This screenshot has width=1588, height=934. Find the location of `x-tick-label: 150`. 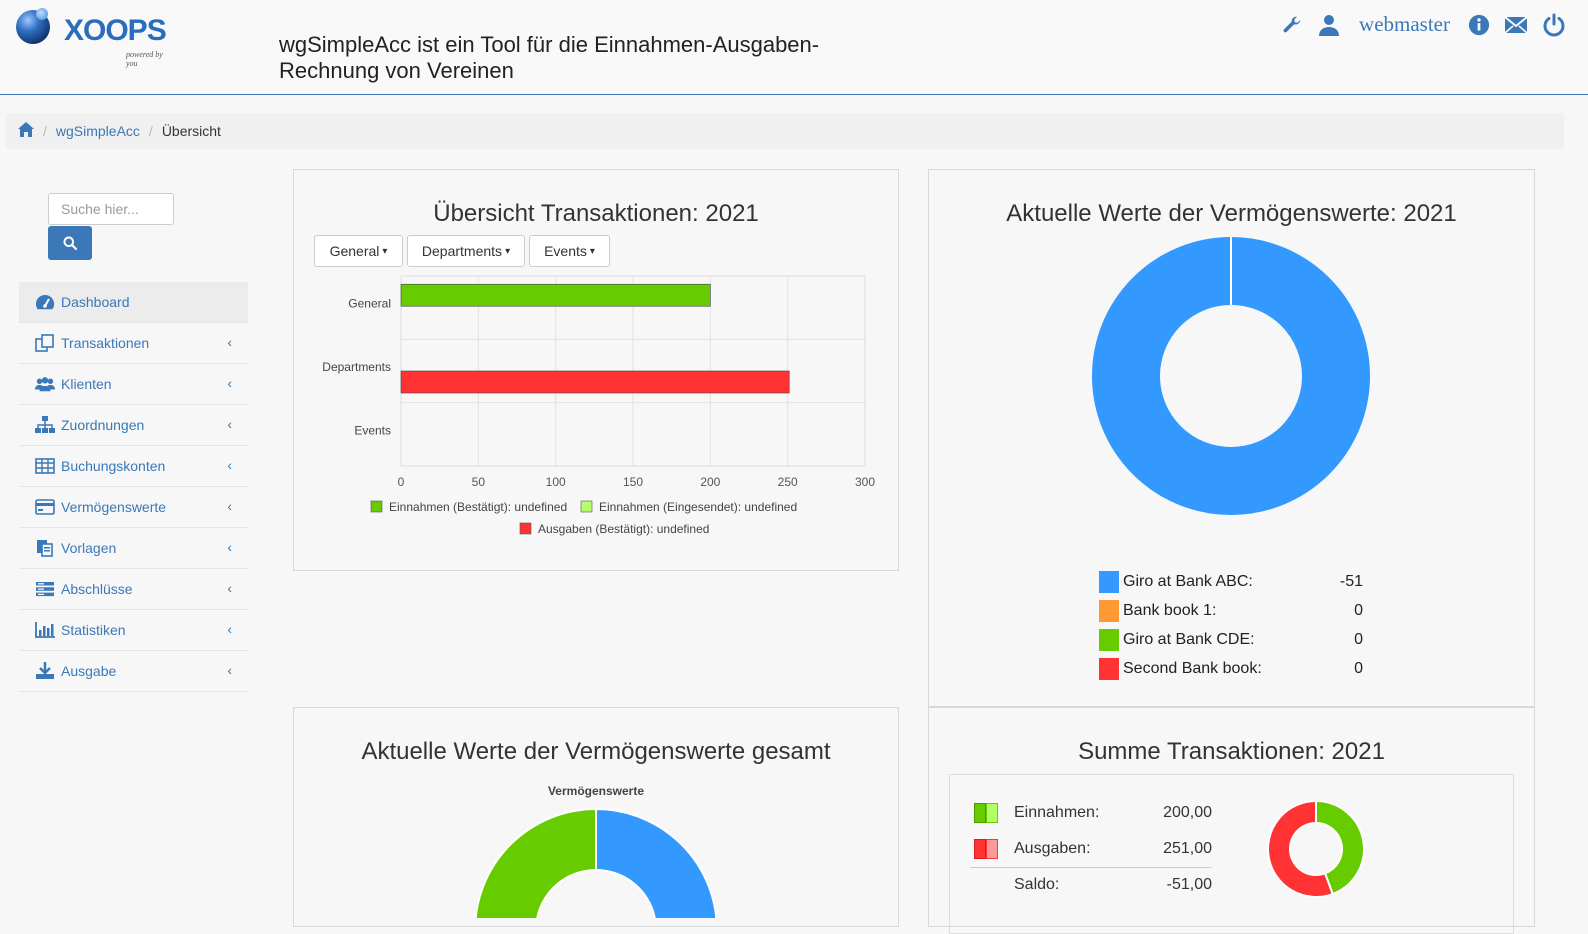

x-tick-label: 150 is located at coordinates (633, 482).